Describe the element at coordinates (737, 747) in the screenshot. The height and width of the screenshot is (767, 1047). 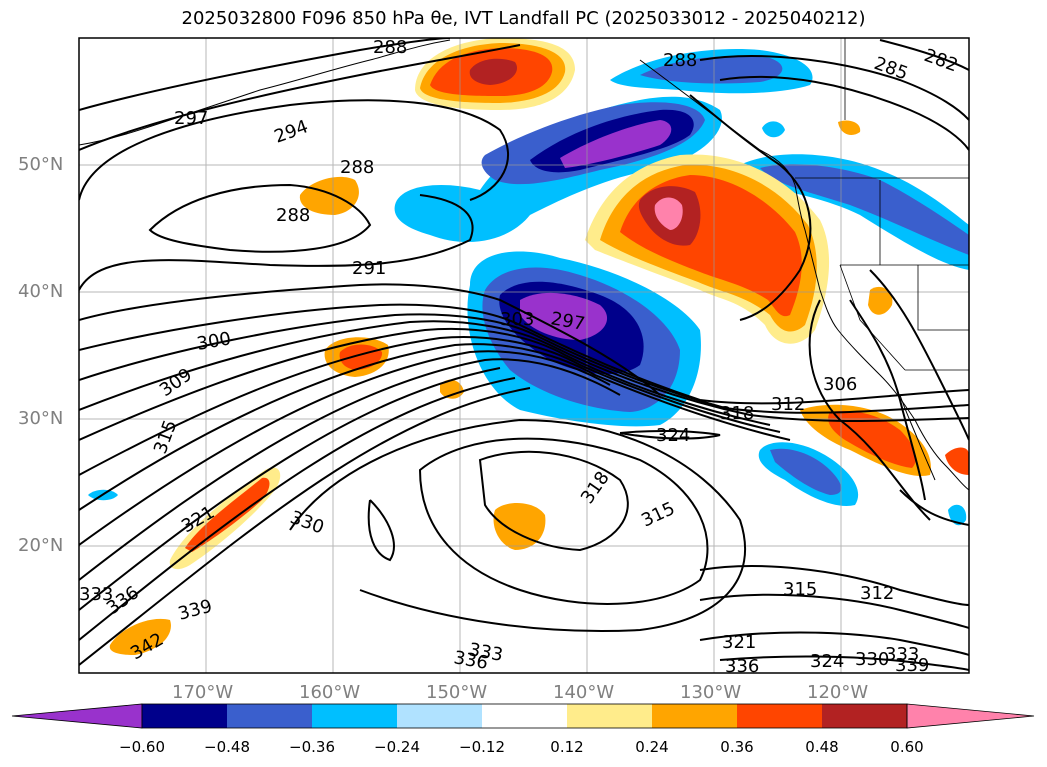
I see `colorbar-tick: 0.36` at that location.